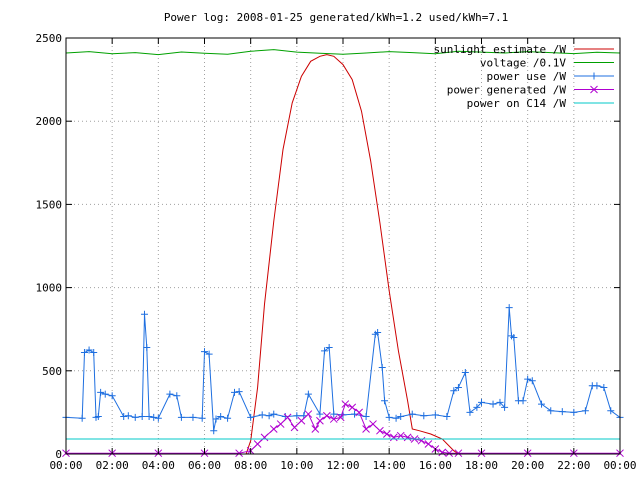 This screenshot has height=480, width=640. Describe the element at coordinates (435, 465) in the screenshot. I see `x-tick-label: 16:00` at that location.